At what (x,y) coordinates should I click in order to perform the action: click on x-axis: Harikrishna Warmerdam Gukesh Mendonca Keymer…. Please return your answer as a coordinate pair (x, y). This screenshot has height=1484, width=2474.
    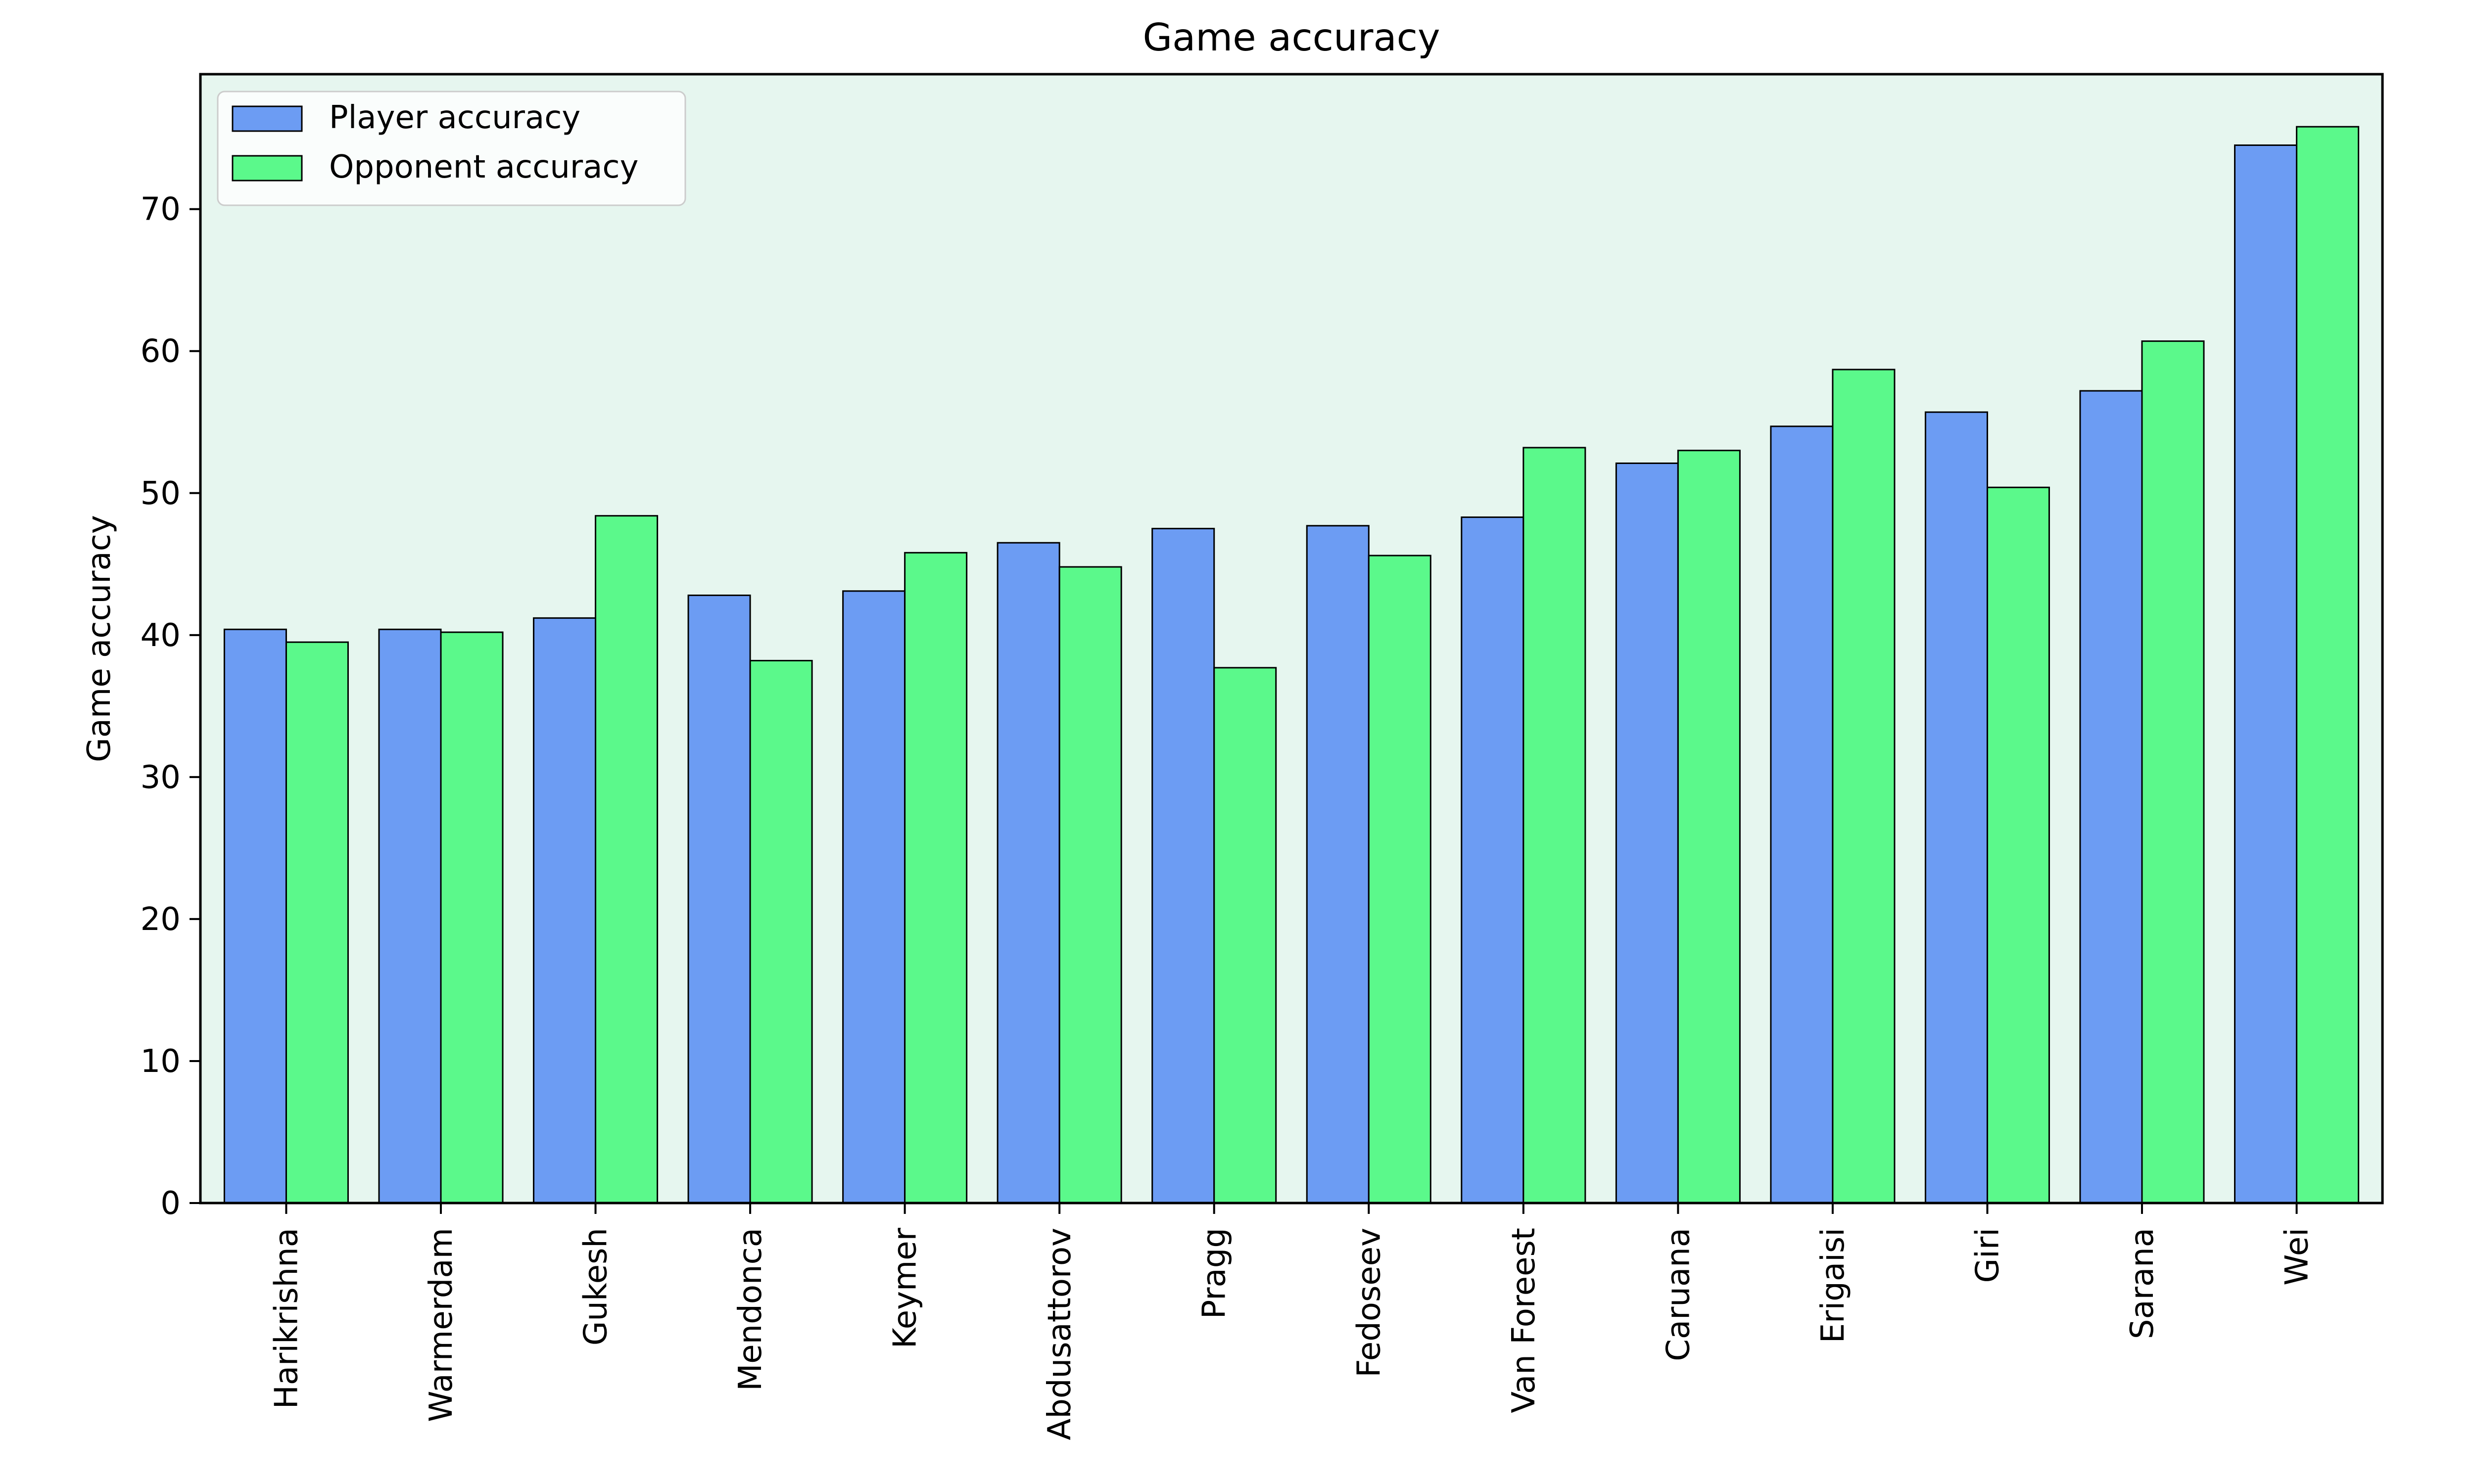
    Looking at the image, I should click on (1292, 1321).